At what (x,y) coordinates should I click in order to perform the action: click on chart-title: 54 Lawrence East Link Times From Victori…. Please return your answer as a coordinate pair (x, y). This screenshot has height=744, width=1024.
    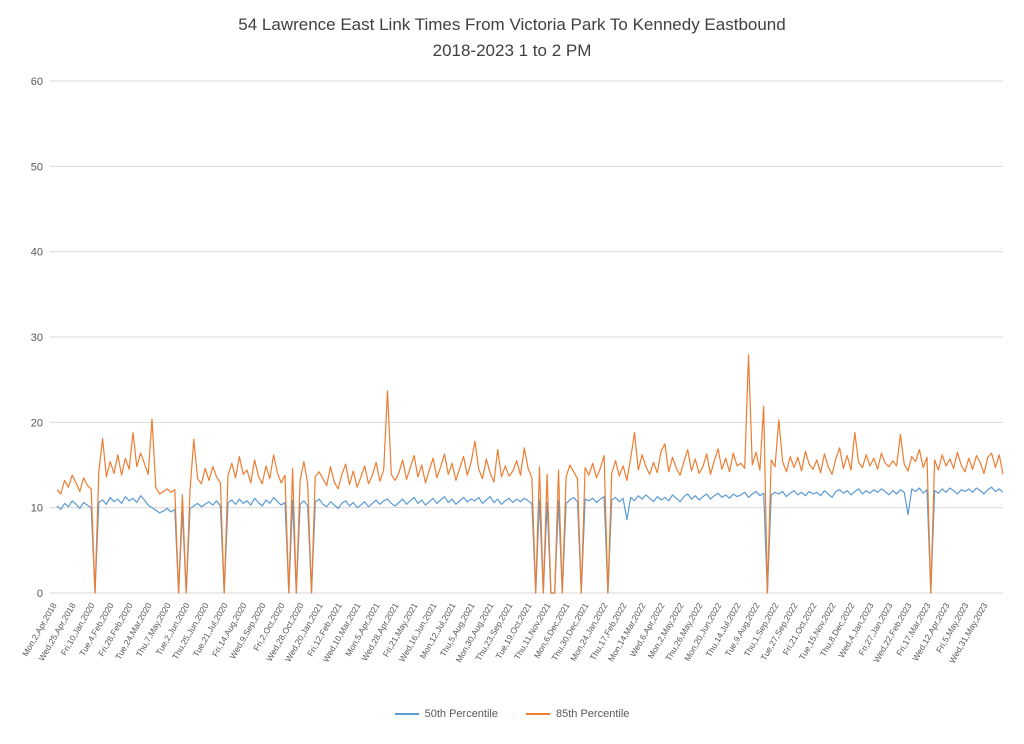
    Looking at the image, I should click on (512, 38).